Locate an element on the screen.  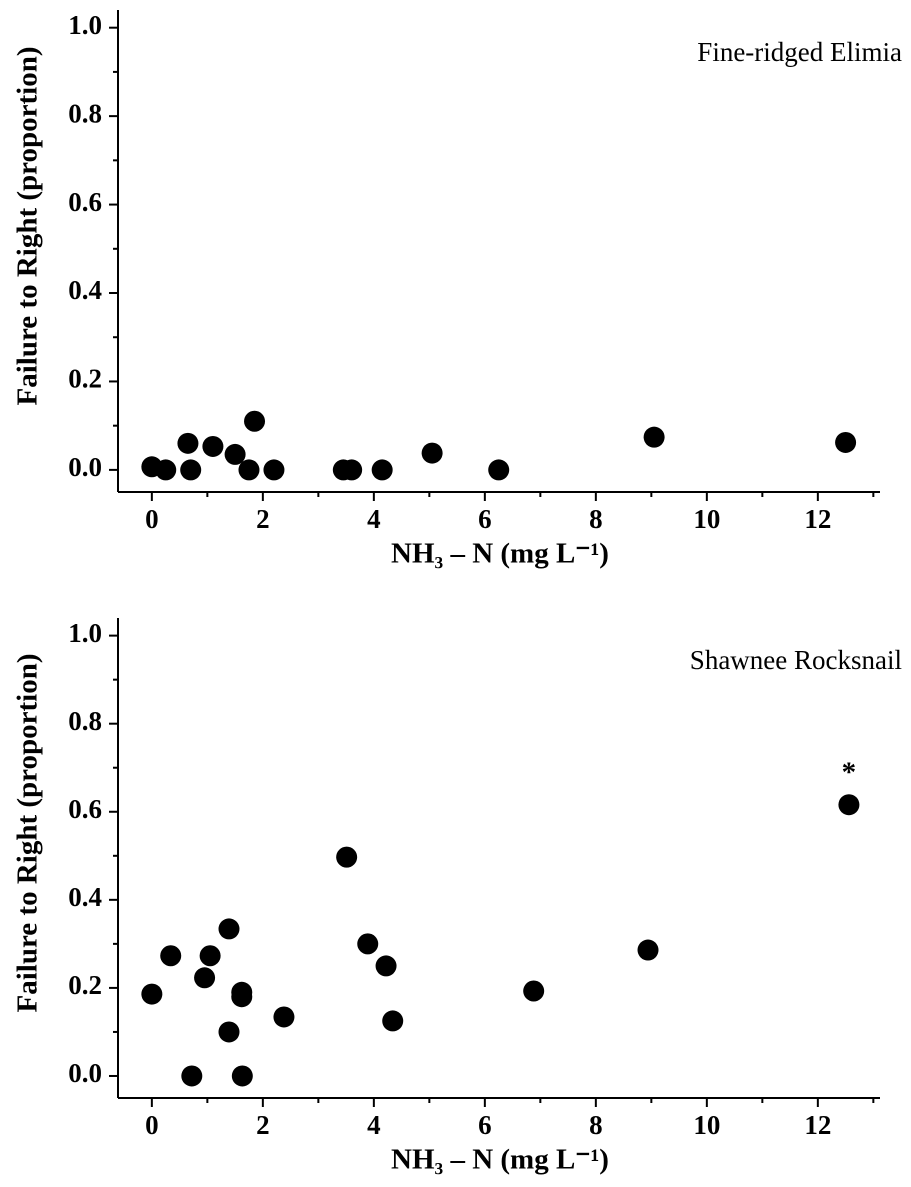
panel-label: Shawnee Rocksnail is located at coordinates (796, 660).